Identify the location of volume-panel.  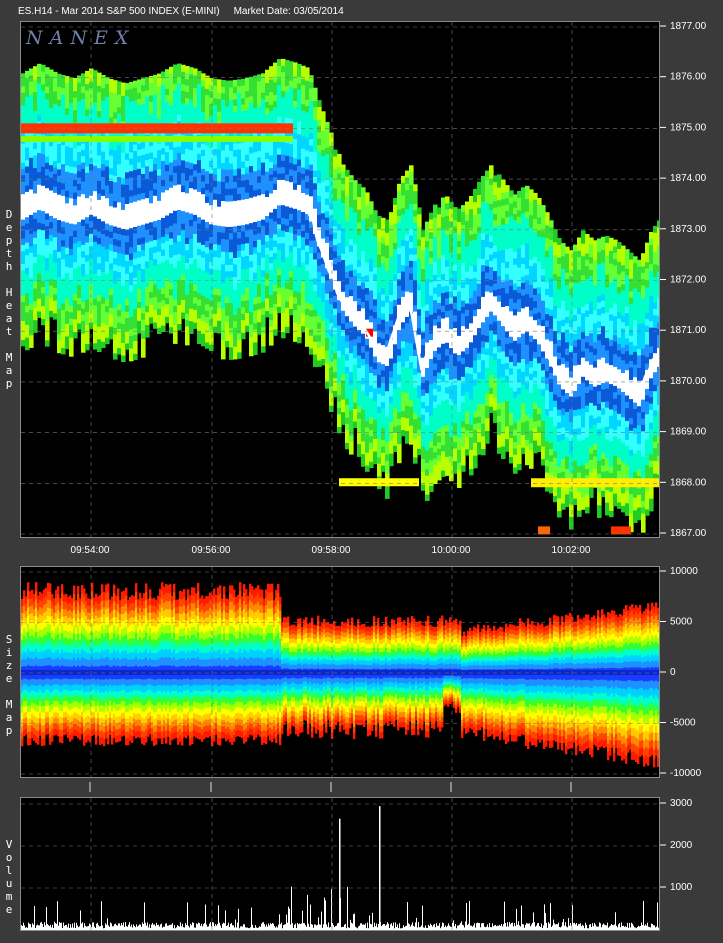
(340, 864).